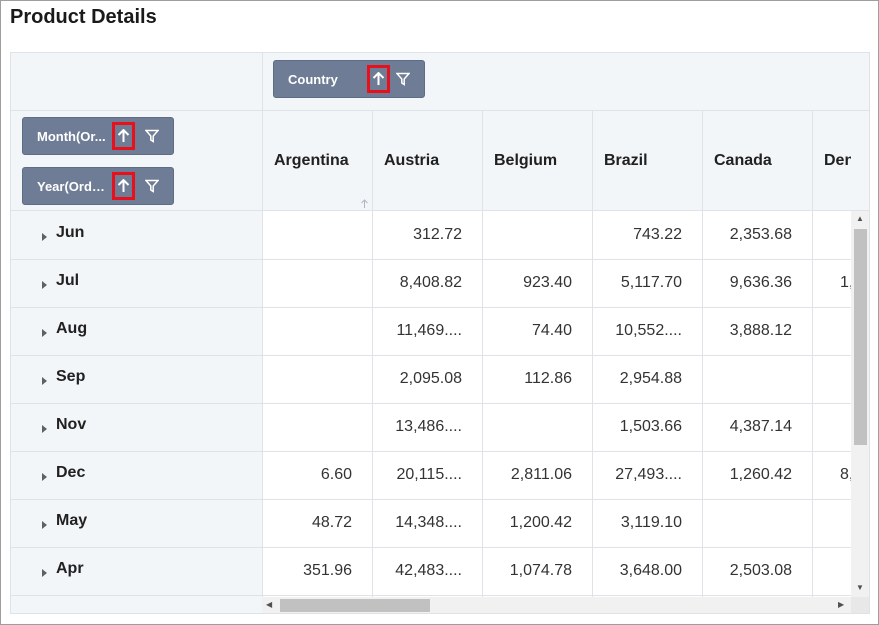 The height and width of the screenshot is (625, 879). I want to click on row-header-label: Sep, so click(71, 376).